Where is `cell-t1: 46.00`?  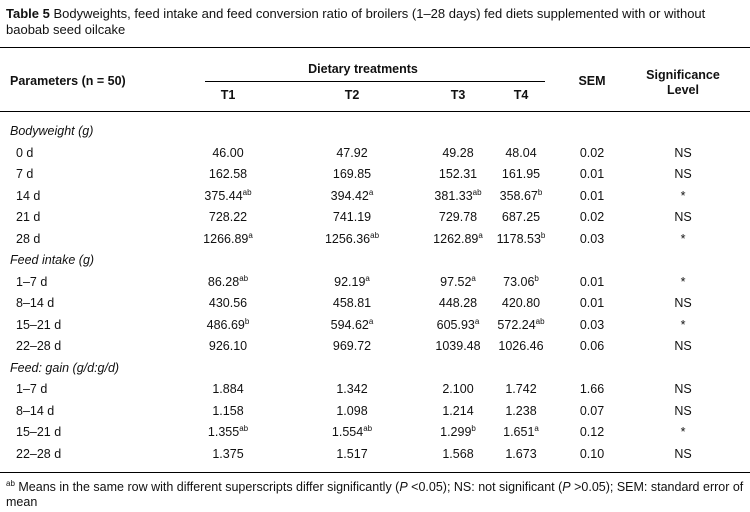 cell-t1: 46.00 is located at coordinates (228, 152).